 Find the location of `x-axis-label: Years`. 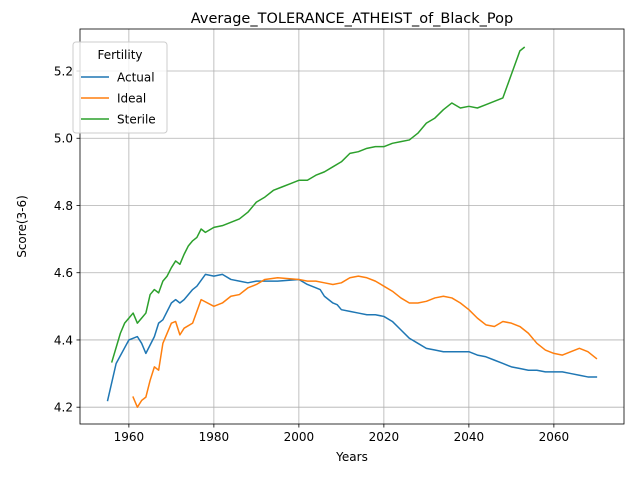

x-axis-label: Years is located at coordinates (351, 457).